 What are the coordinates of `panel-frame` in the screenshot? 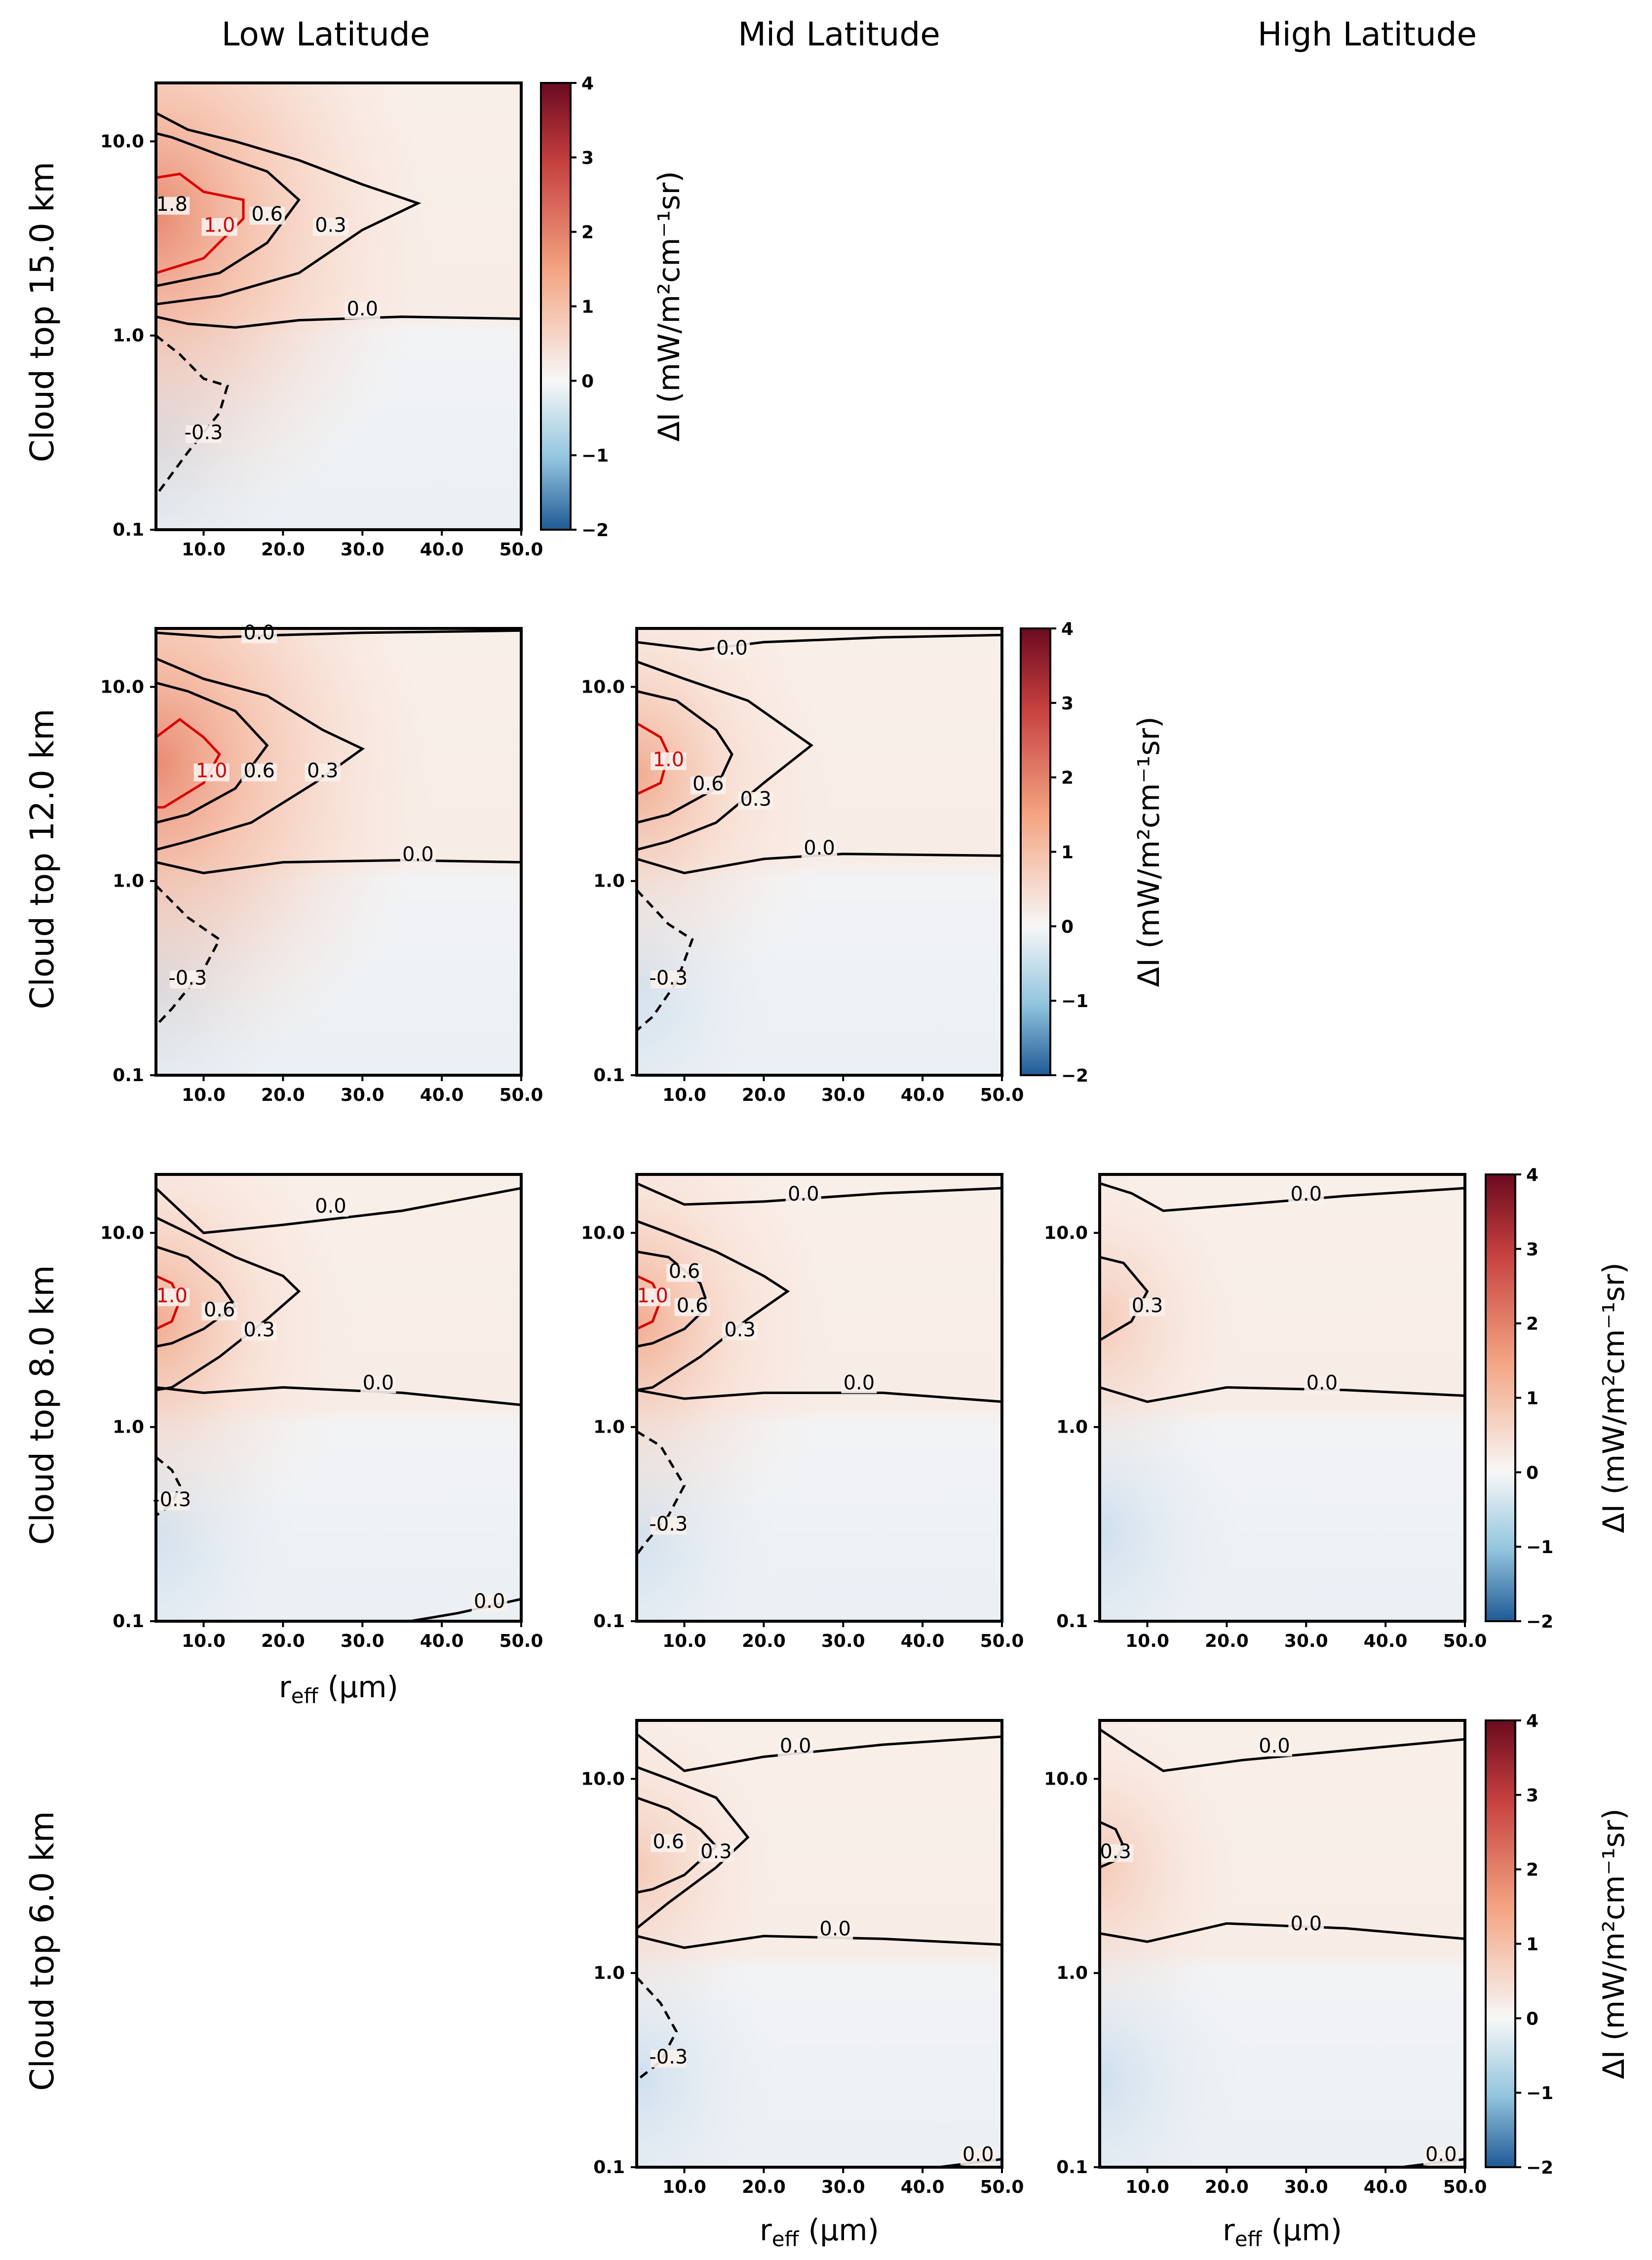 It's located at (338, 852).